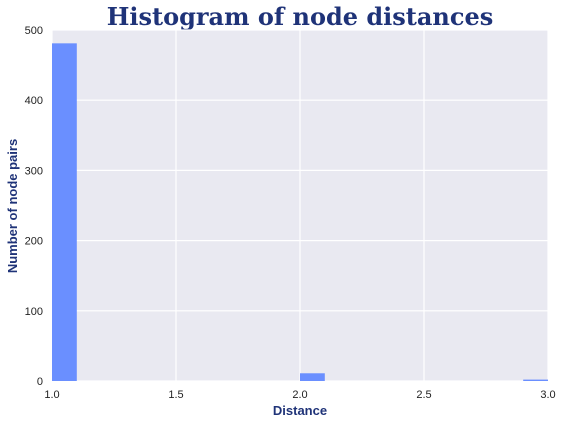  Describe the element at coordinates (547, 395) in the screenshot. I see `x-tick-label: 3.0` at that location.